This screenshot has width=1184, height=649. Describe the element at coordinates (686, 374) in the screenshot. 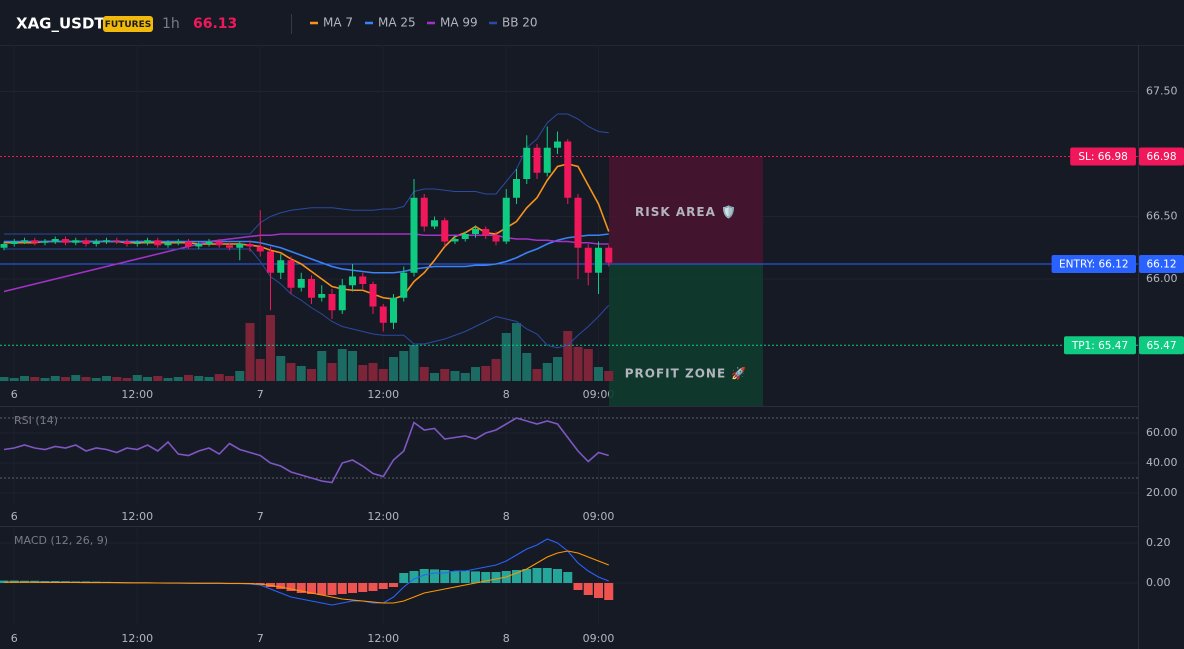

I see `profit-zone-label: PROFIT ZONE 🚀` at that location.